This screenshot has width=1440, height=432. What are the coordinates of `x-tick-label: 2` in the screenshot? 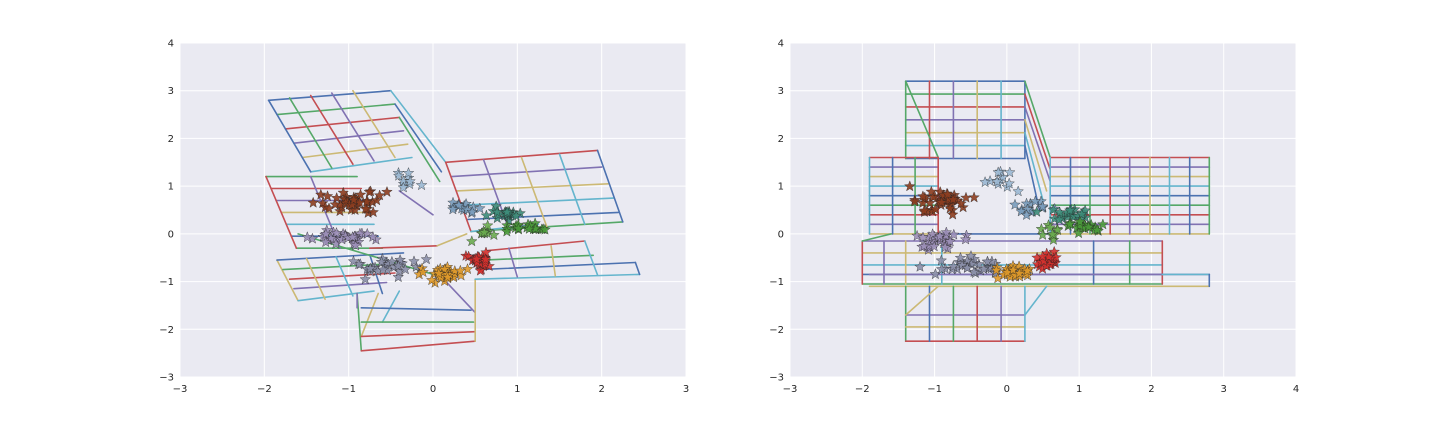 It's located at (601, 389).